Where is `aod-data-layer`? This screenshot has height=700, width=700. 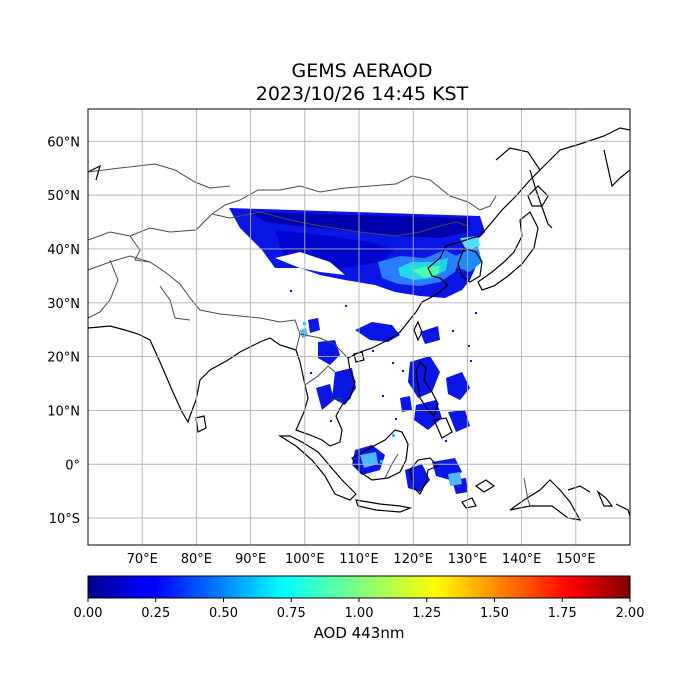 aod-data-layer is located at coordinates (357, 351).